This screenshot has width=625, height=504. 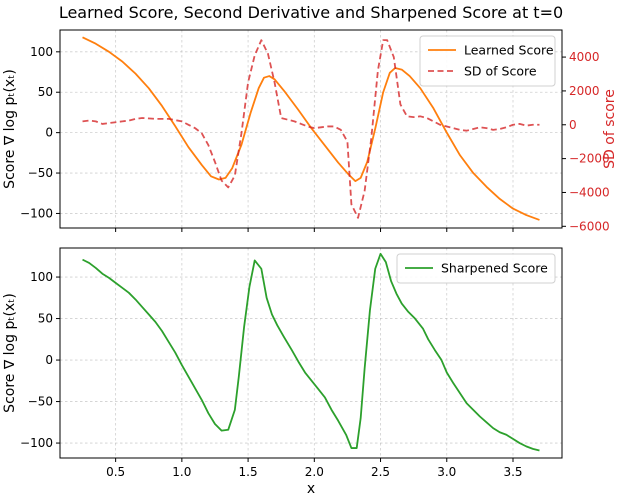 I want to click on legend-label-sharpened-score-line: Sharpened Score, so click(x=494, y=268).